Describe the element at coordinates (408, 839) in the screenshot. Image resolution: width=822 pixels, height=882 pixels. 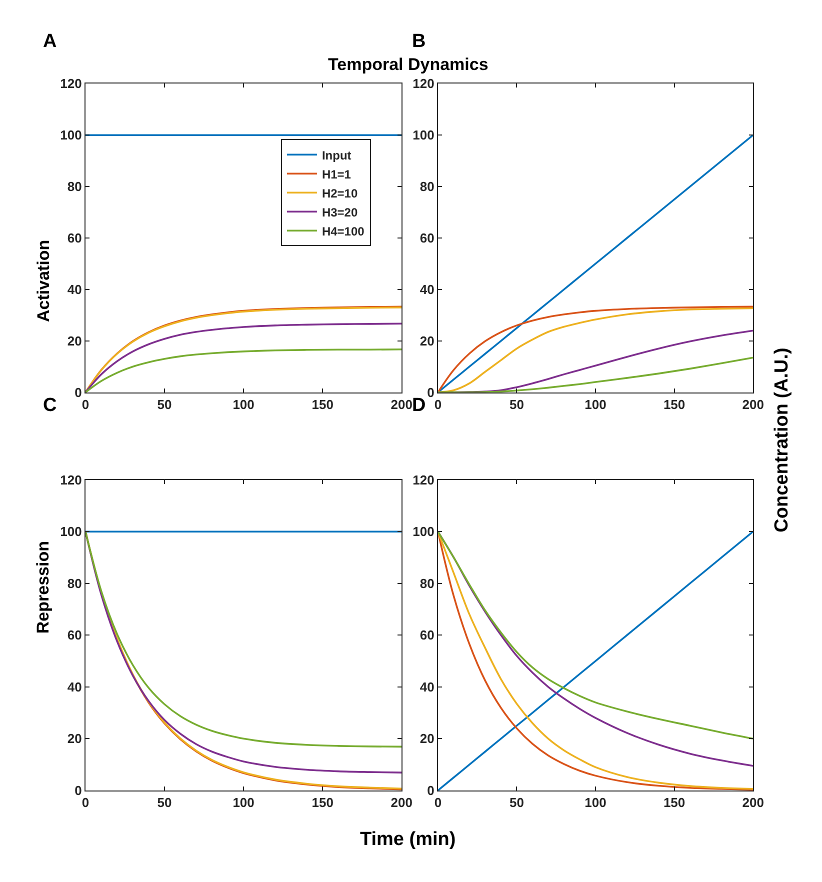
I see `x-axis-title: Time (min)` at that location.